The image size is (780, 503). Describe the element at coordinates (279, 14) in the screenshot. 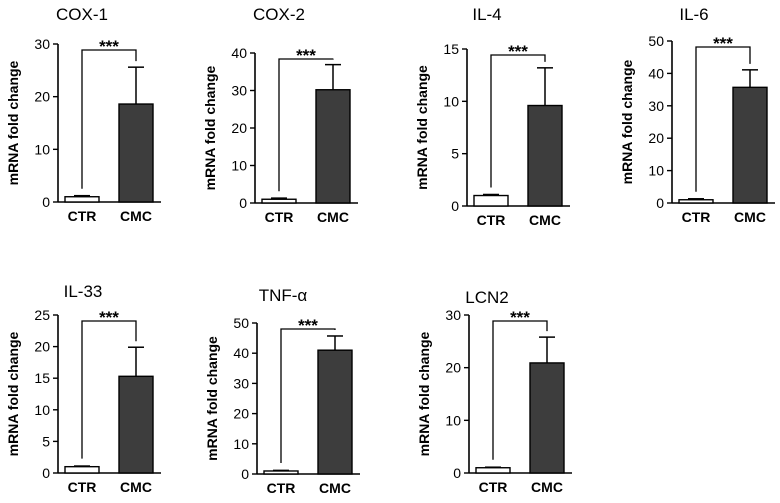

I see `chart-title: COX-2` at that location.